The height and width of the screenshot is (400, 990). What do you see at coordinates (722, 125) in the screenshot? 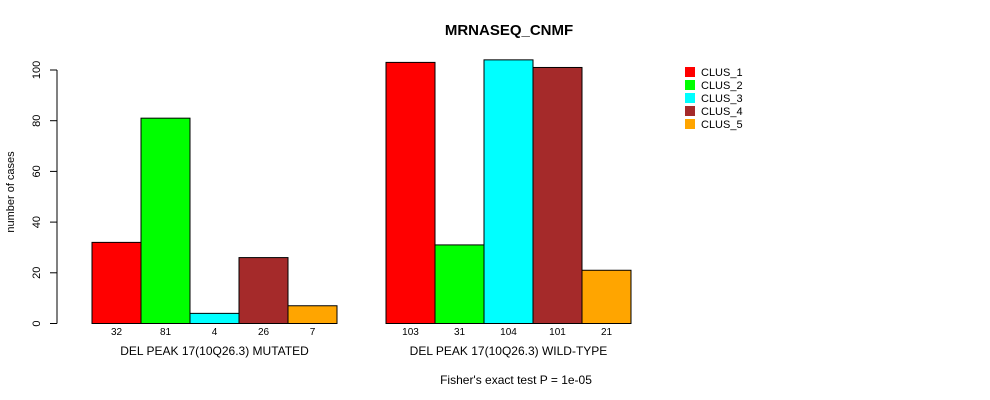
I see `legend-label-clus_5: CLUS_5` at bounding box center [722, 125].